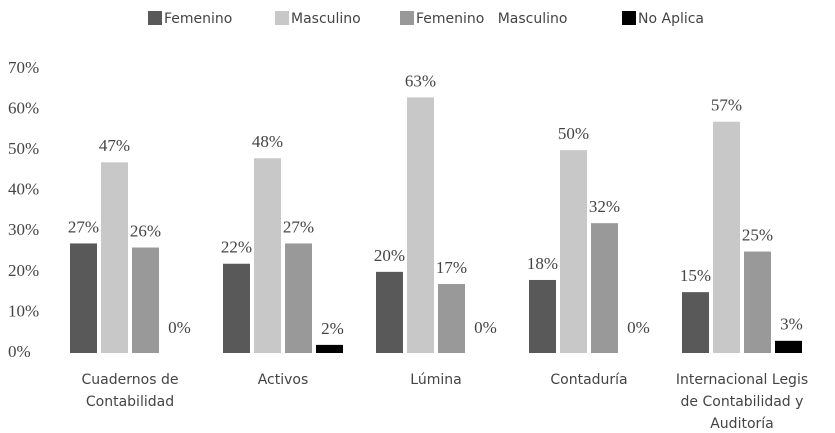 The image size is (835, 433). What do you see at coordinates (145, 230) in the screenshot?
I see `data-label: 26%` at bounding box center [145, 230].